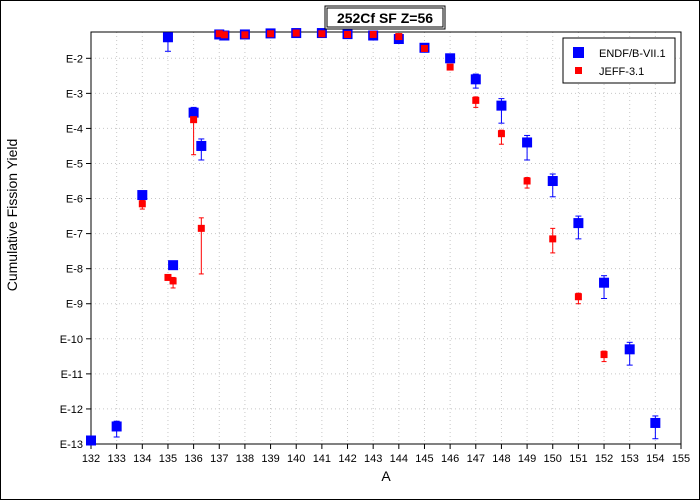 The height and width of the screenshot is (500, 700). I want to click on legend-marker-endf, so click(578, 52).